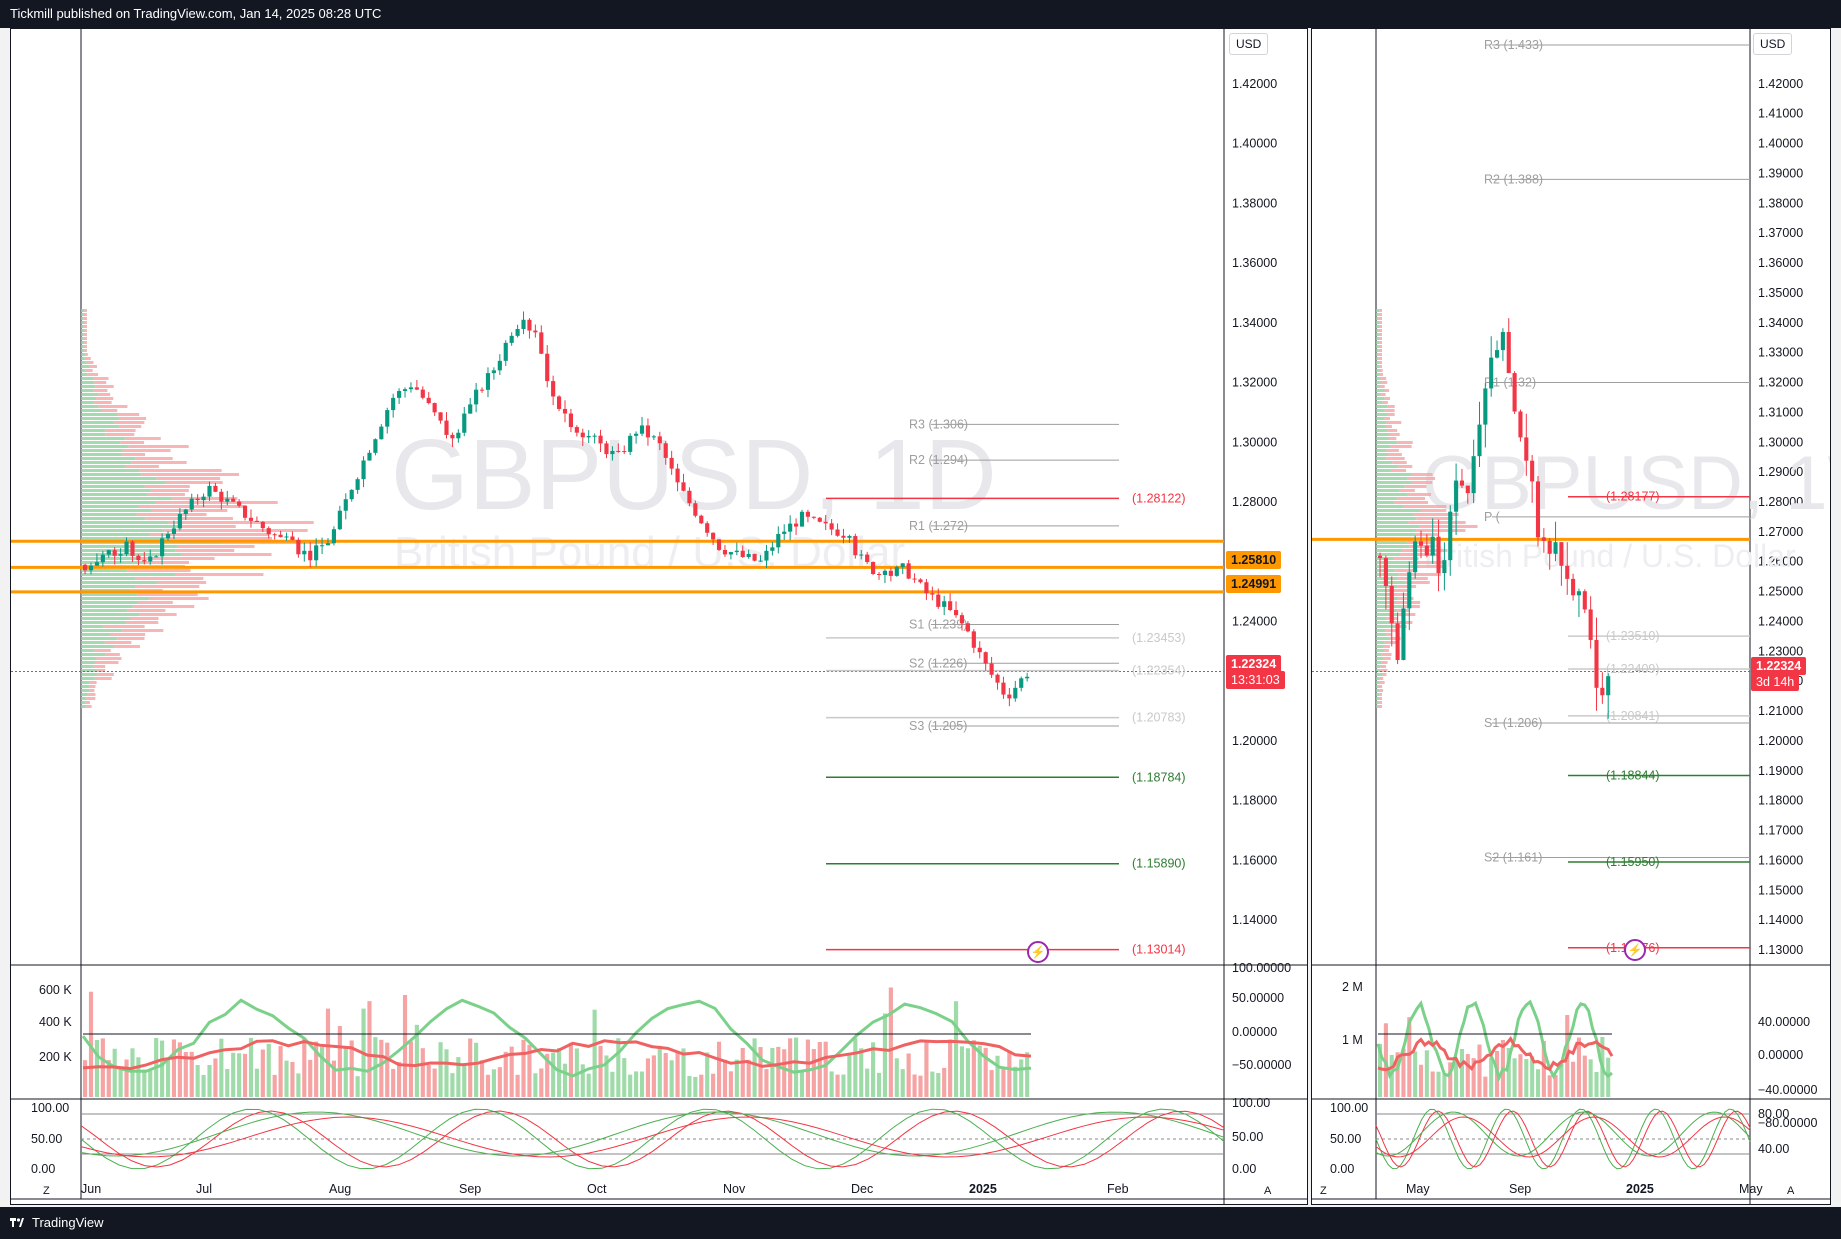 The height and width of the screenshot is (1239, 1841). Describe the element at coordinates (55, 1022) in the screenshot. I see `volume-tick-label: 400 K` at that location.